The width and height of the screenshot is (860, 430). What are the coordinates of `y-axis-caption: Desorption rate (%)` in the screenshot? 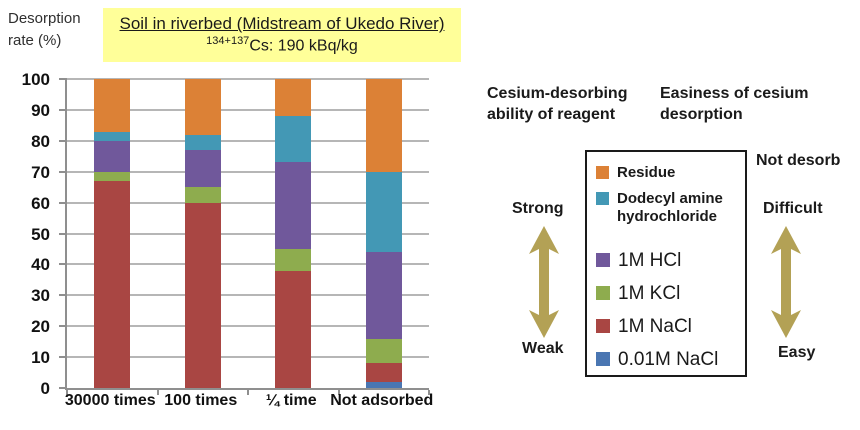 It's located at (54, 30).